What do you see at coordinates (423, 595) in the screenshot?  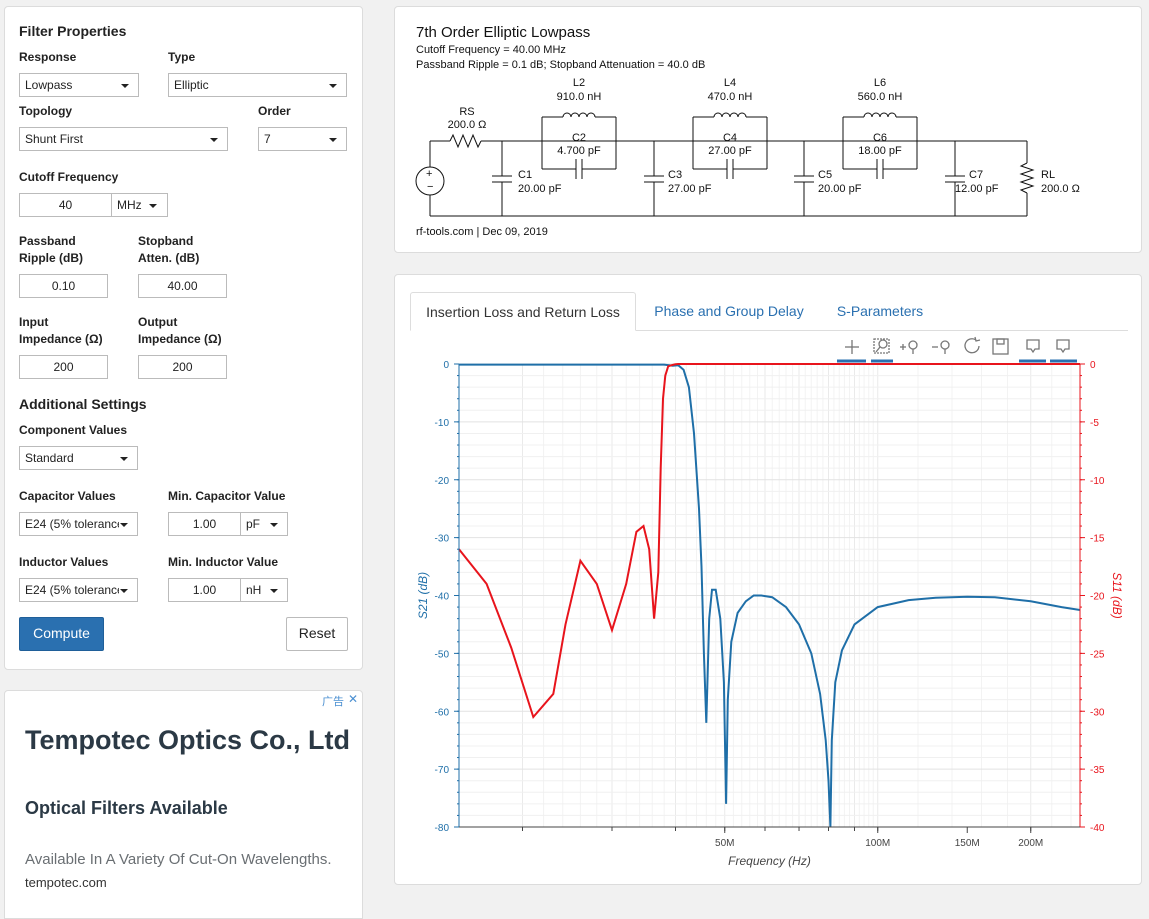 I see `y-axis-title: S21 (dB)` at bounding box center [423, 595].